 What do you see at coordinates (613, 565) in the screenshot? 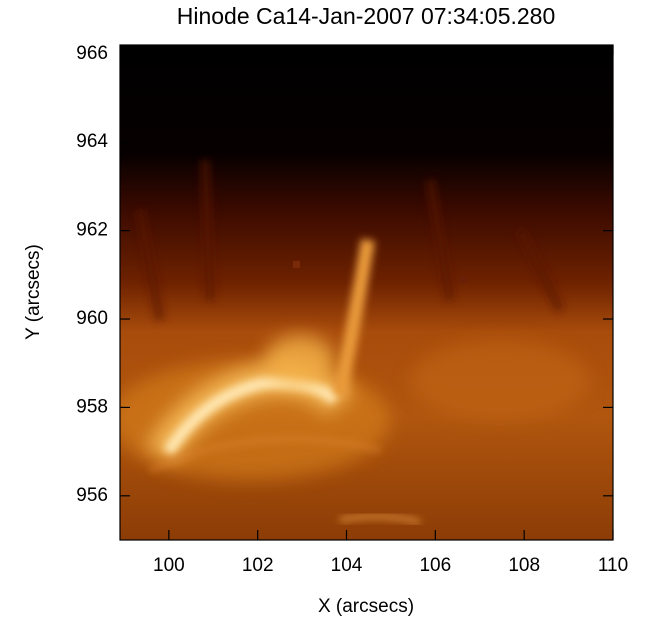
I see `x-tick-label: 110` at bounding box center [613, 565].